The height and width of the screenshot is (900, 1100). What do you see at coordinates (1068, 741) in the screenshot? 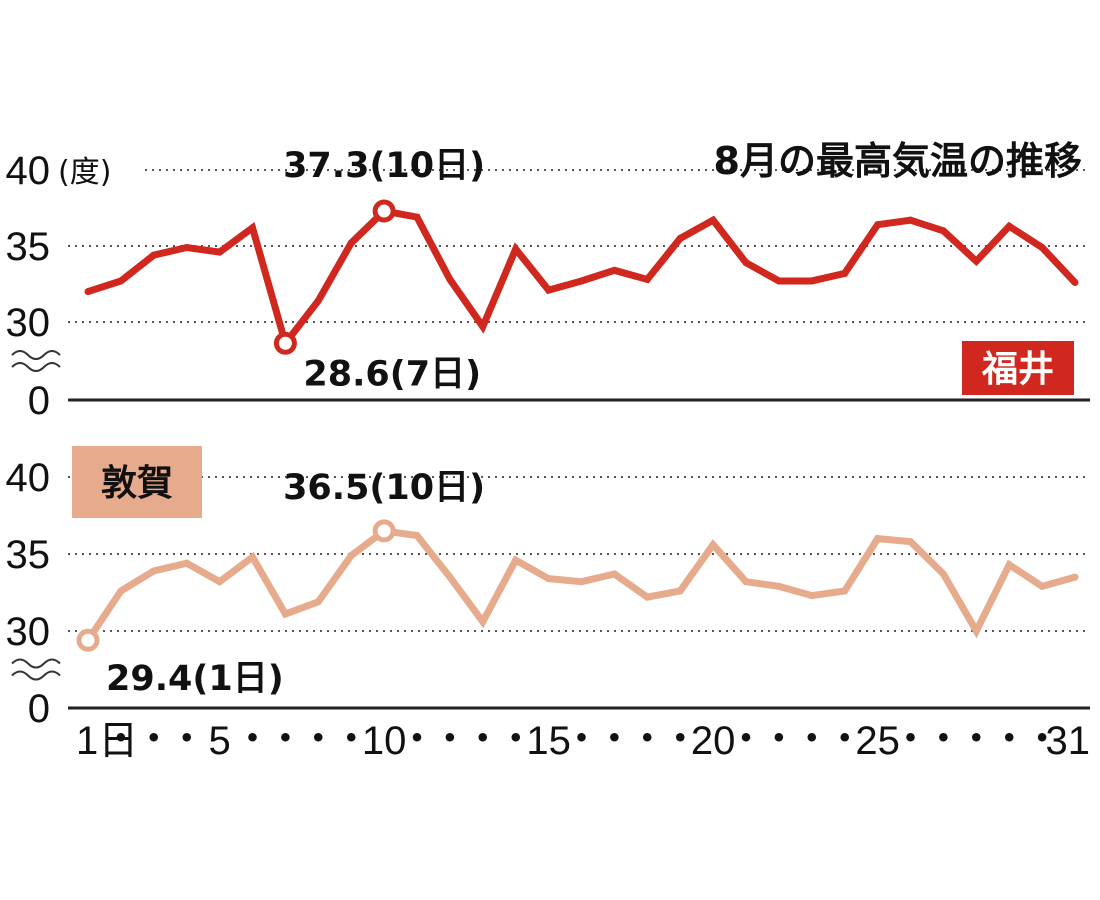
I see `x-tick-label: 31` at bounding box center [1068, 741].